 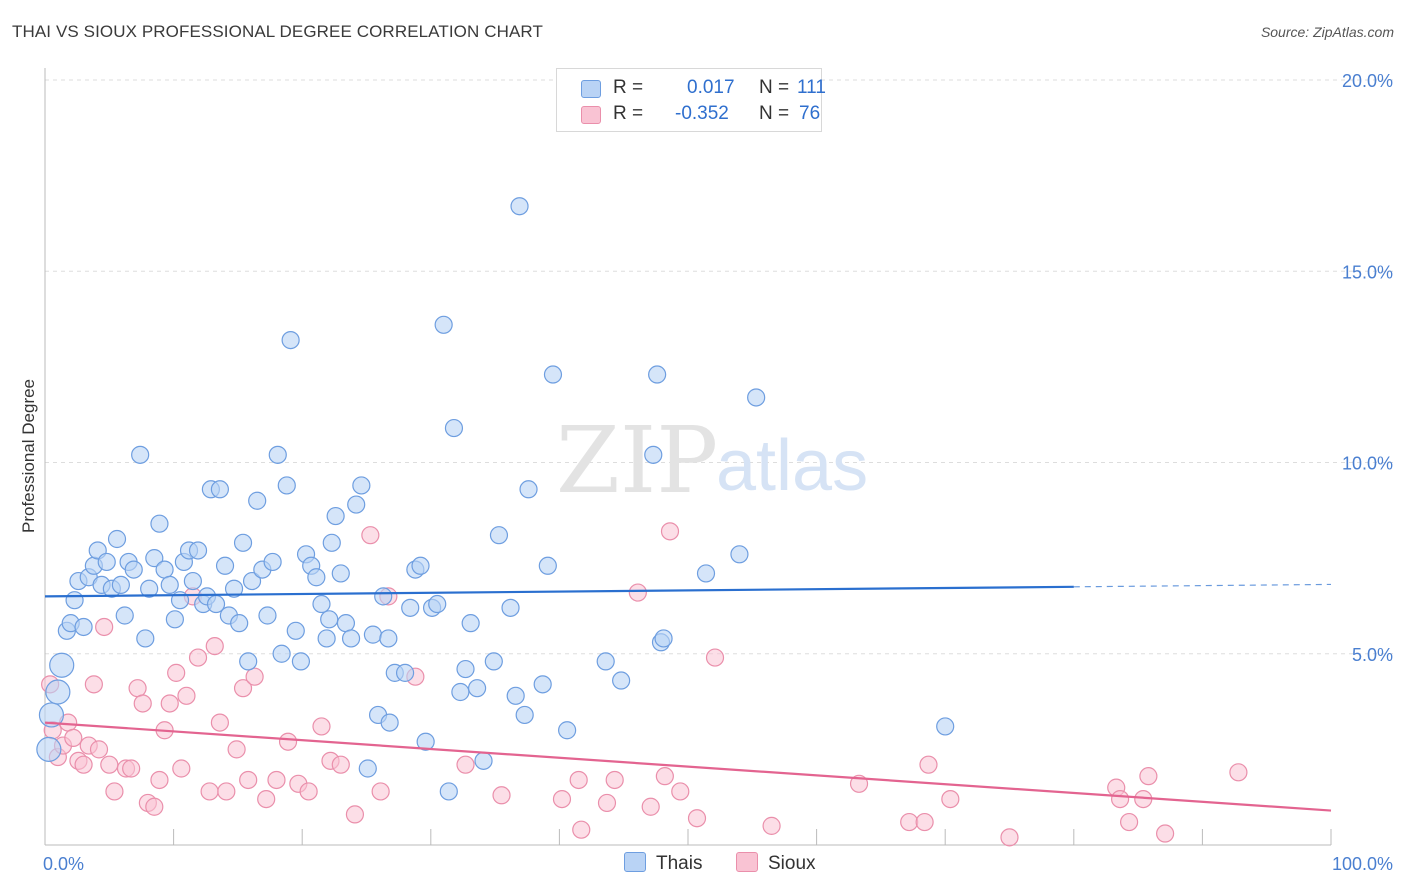 What do you see at coordinates (559, 591) in the screenshot?
I see `thais-trend-line` at bounding box center [559, 591].